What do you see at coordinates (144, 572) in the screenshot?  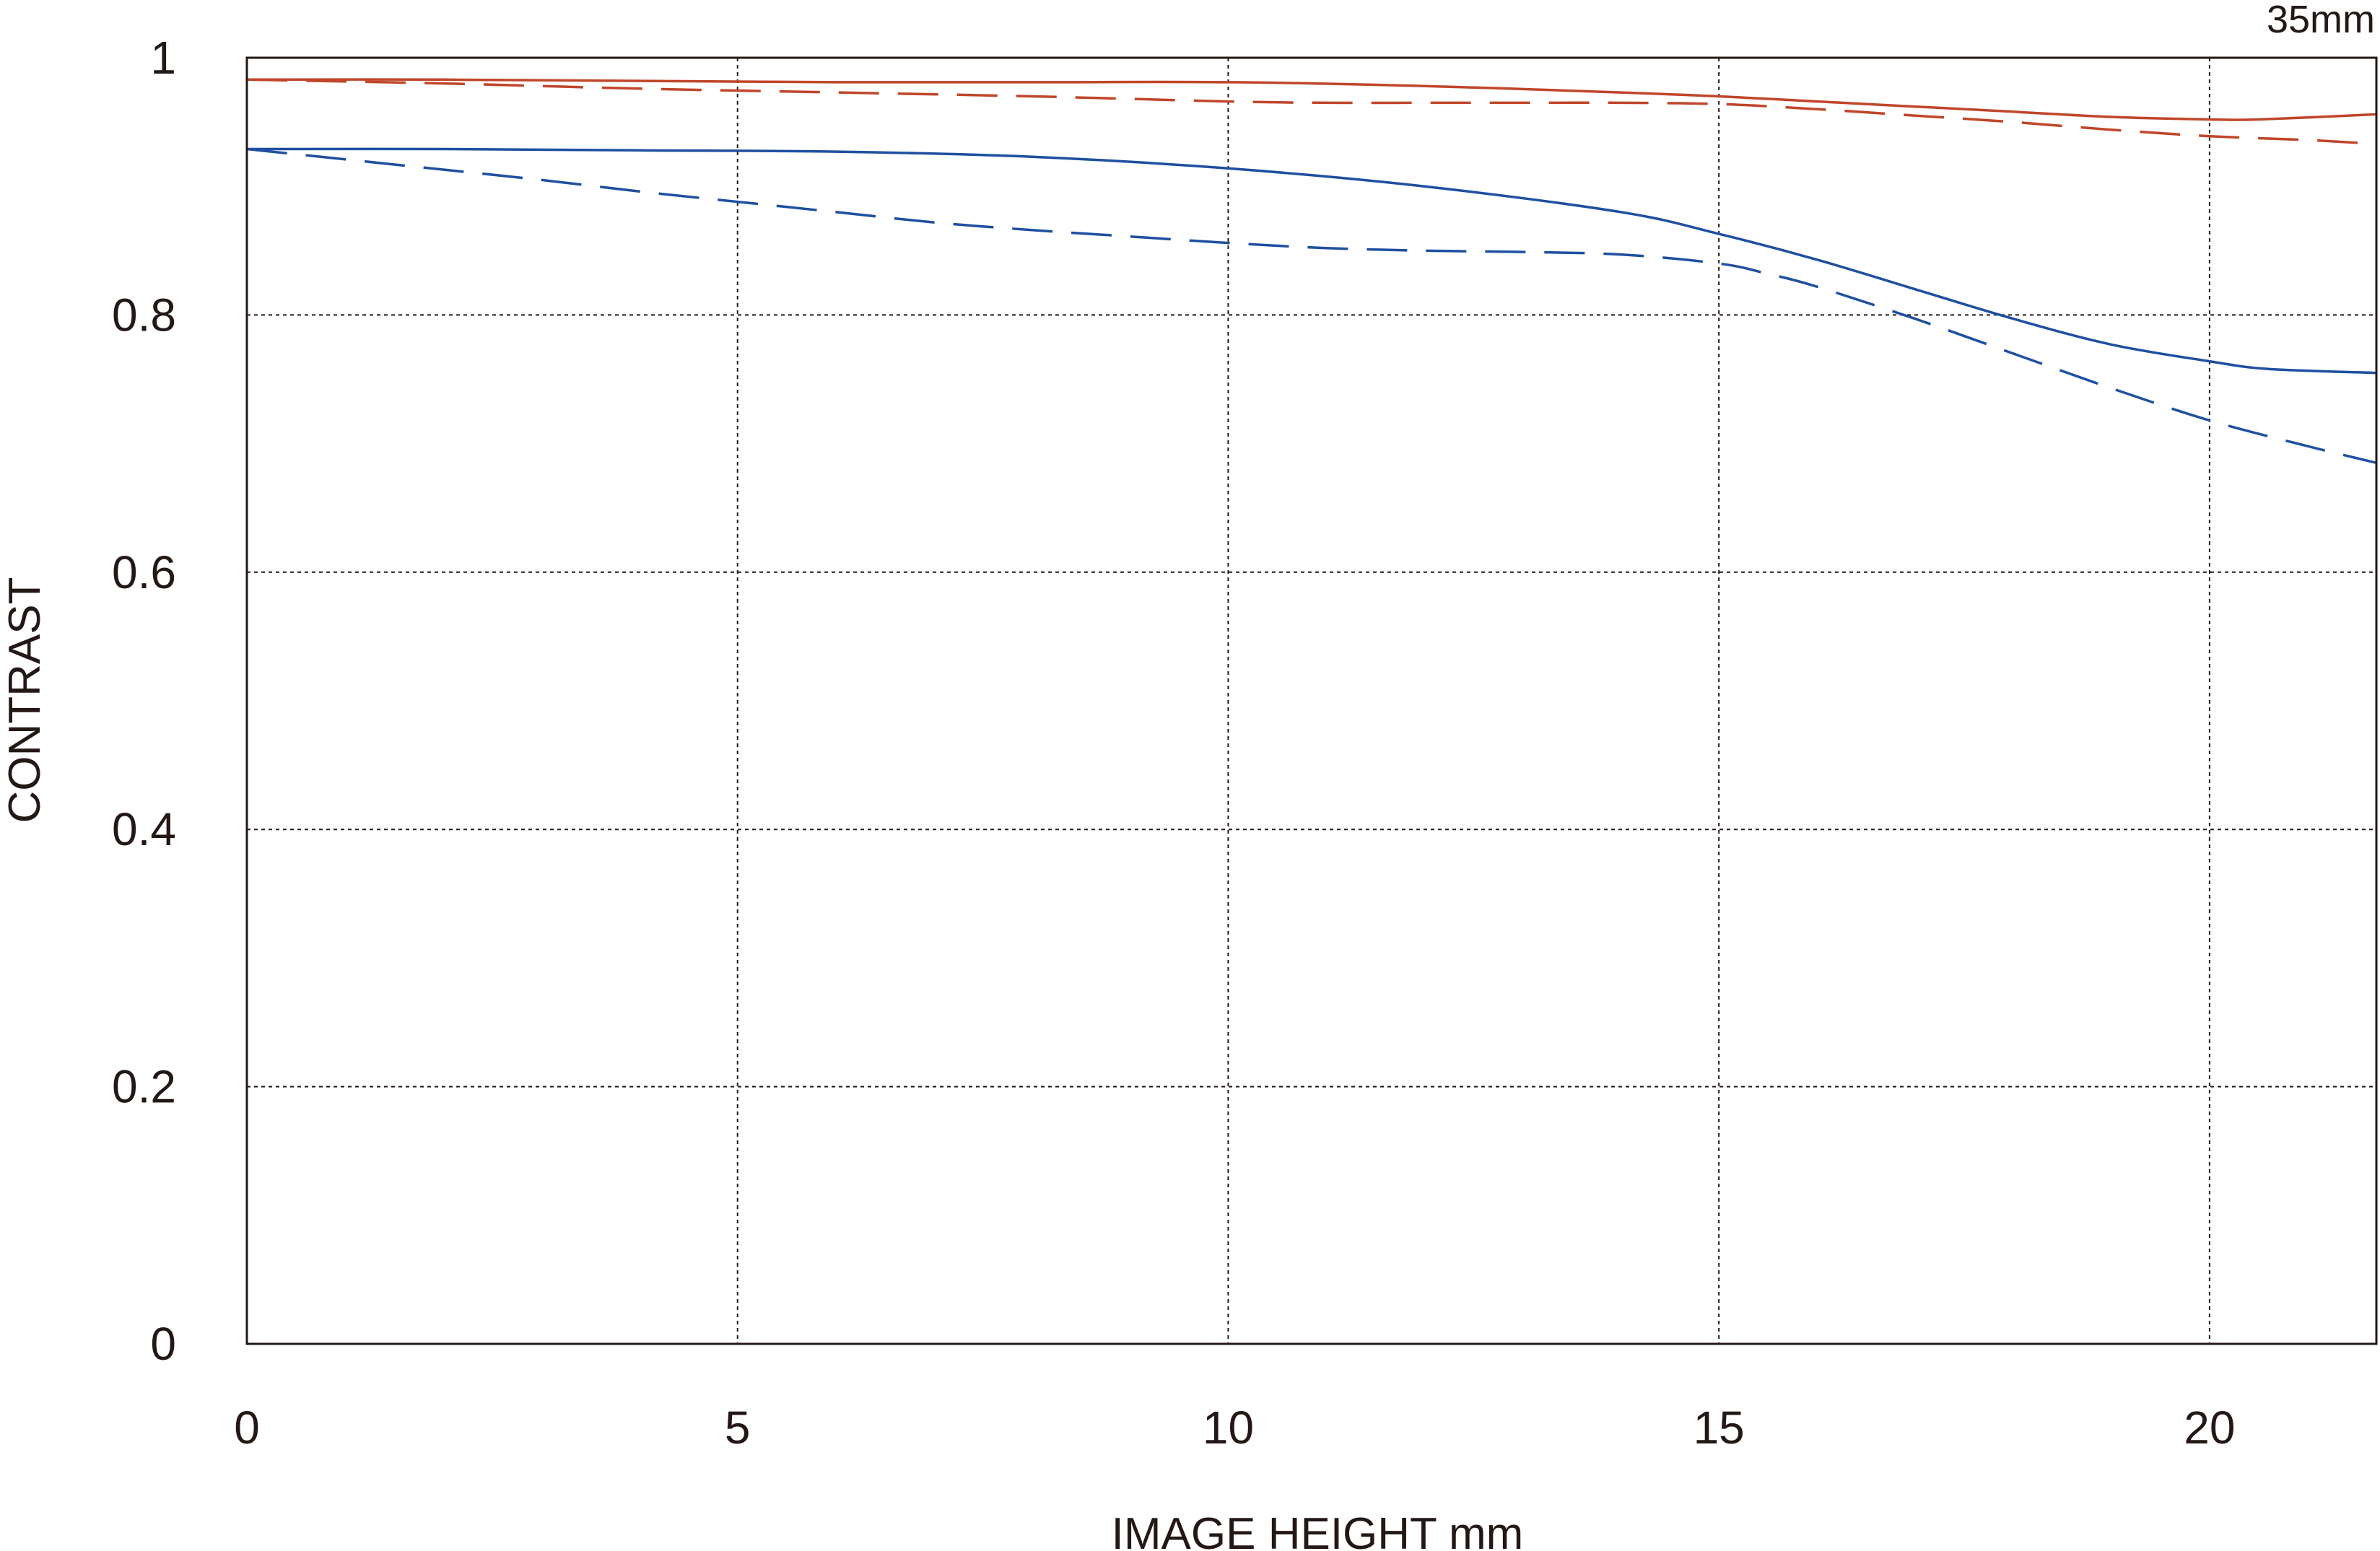 I see `y-tick-label: 0.6` at bounding box center [144, 572].